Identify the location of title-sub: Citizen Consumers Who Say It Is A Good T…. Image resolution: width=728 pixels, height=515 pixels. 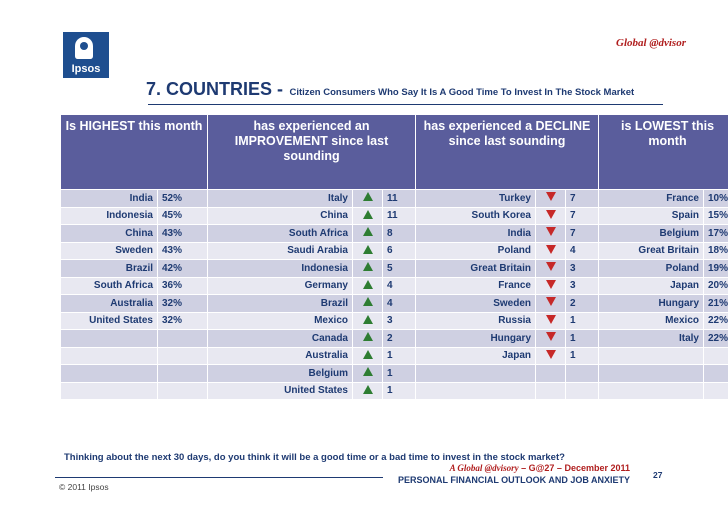
(462, 92).